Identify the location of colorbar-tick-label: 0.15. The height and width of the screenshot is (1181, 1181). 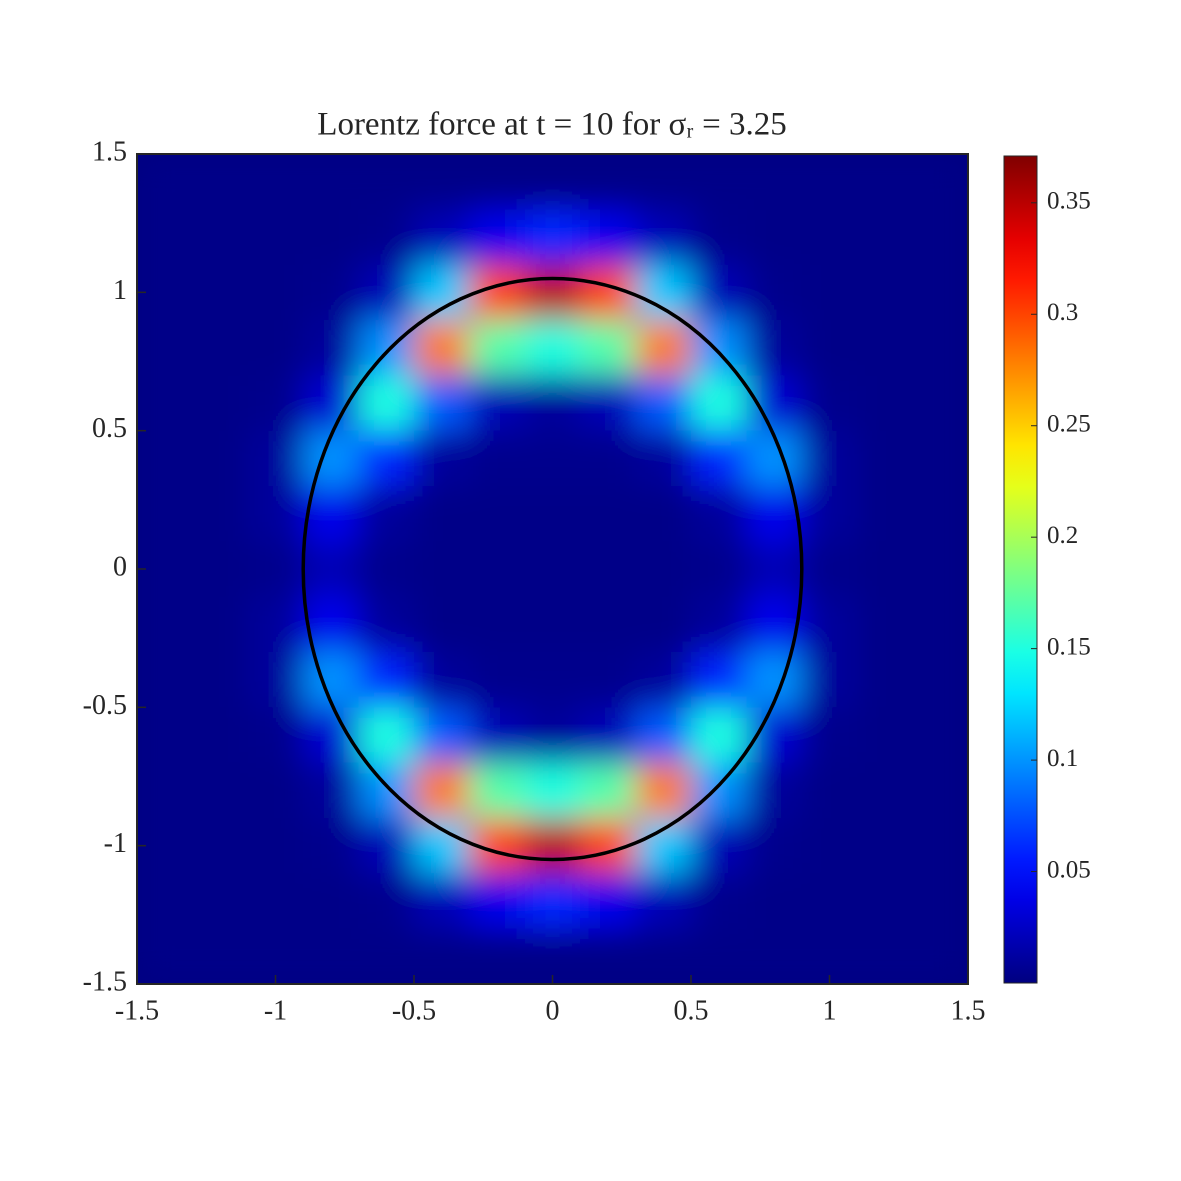
(1069, 646).